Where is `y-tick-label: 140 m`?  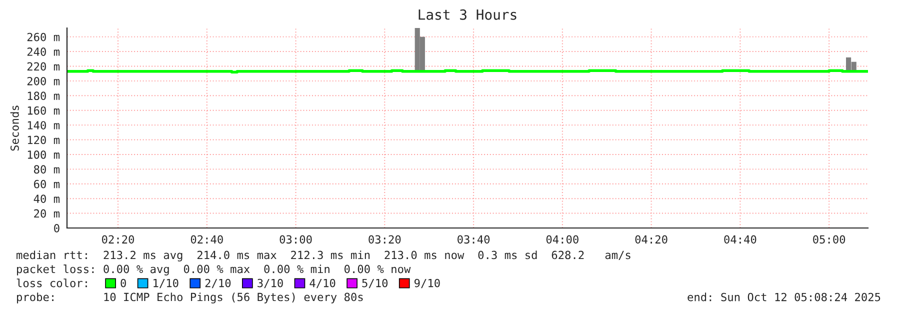 y-tick-label: 140 m is located at coordinates (44, 125).